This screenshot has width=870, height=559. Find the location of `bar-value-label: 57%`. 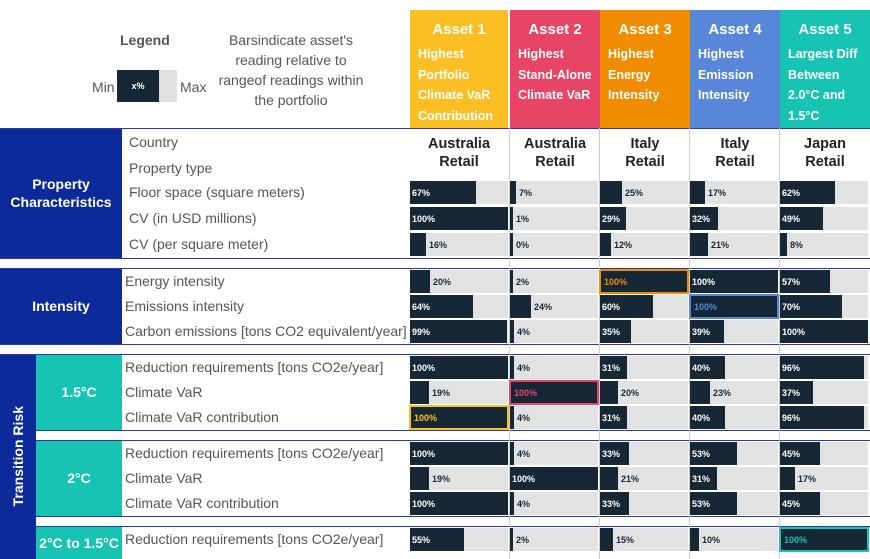

bar-value-label: 57% is located at coordinates (791, 282).